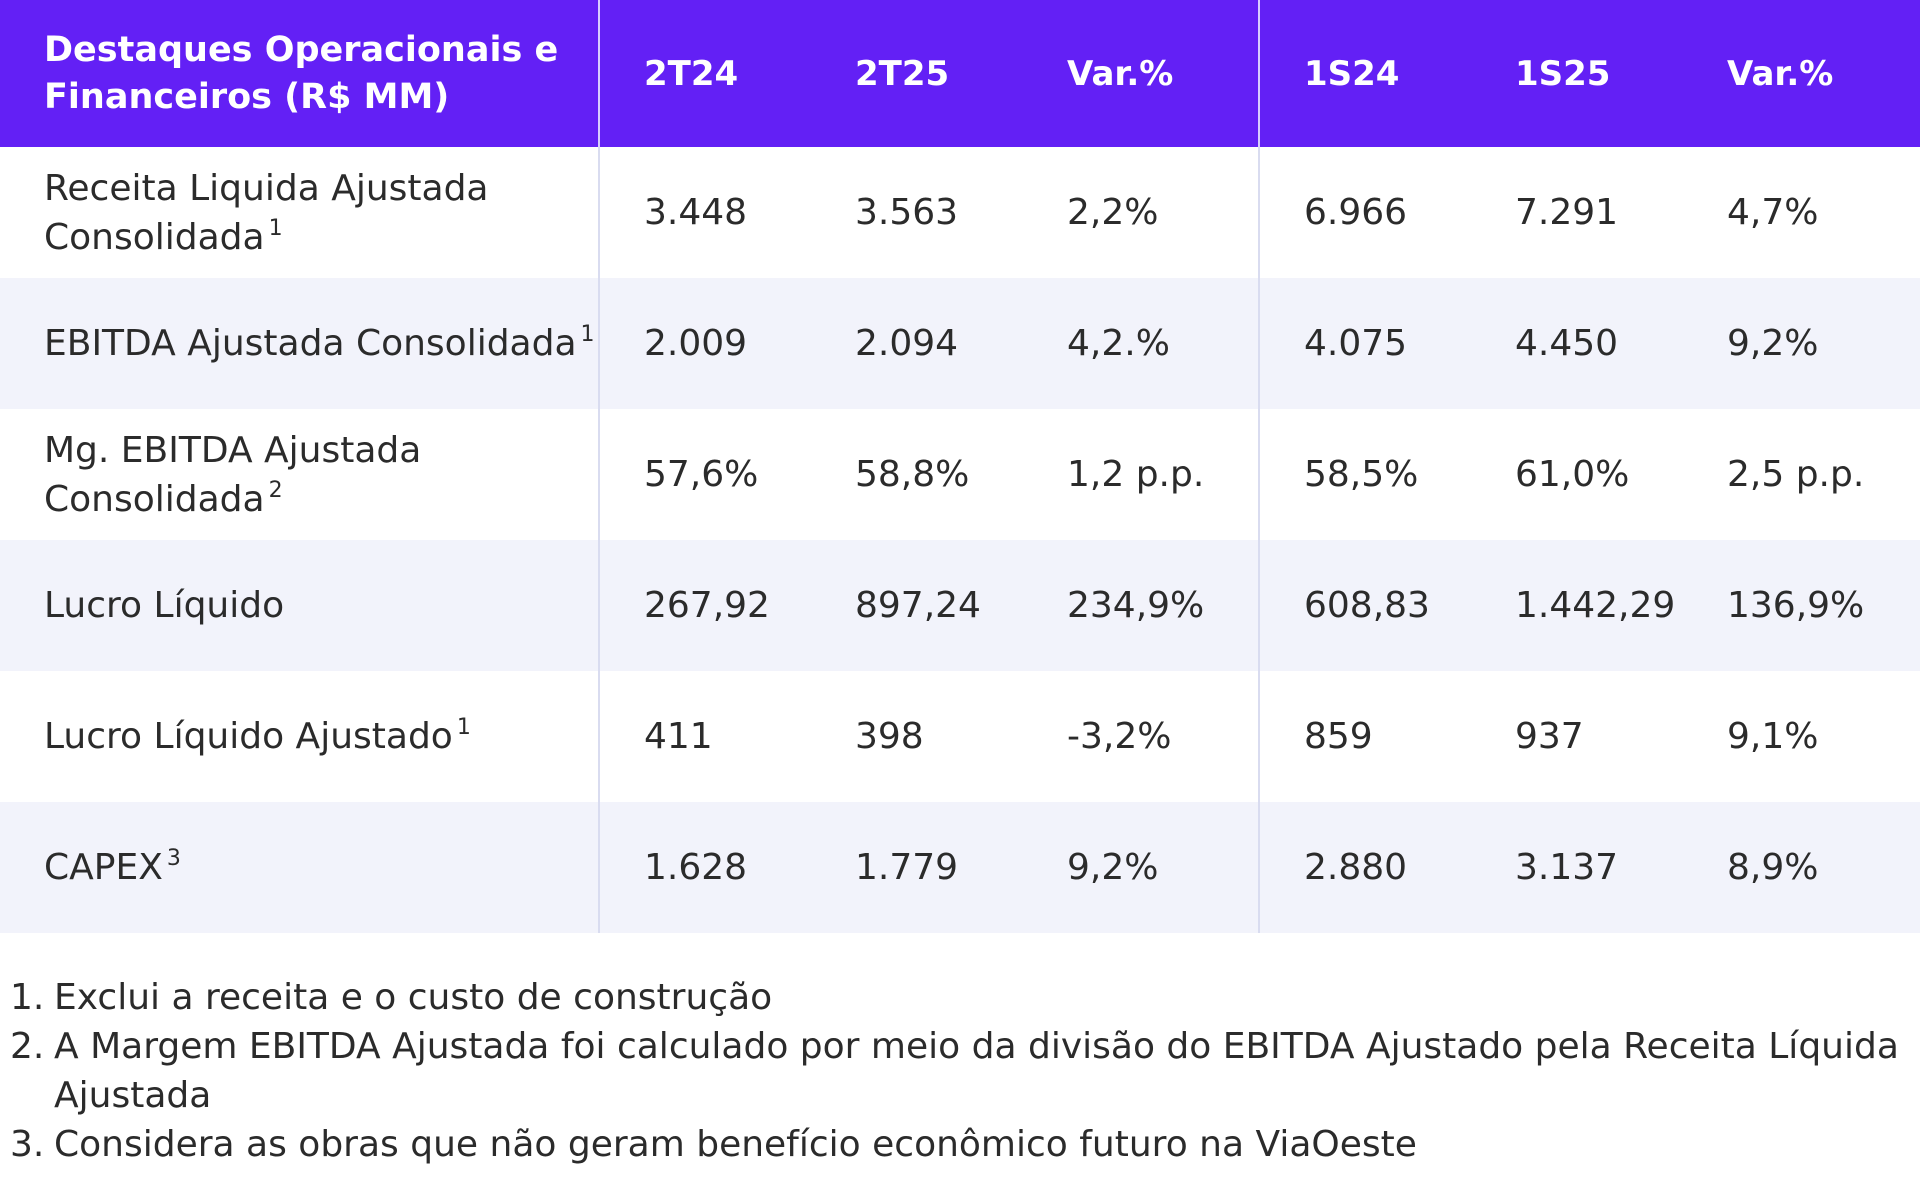 This screenshot has height=1184, width=1920. What do you see at coordinates (300, 605) in the screenshot?
I see `row-label: Lucro Líquido` at bounding box center [300, 605].